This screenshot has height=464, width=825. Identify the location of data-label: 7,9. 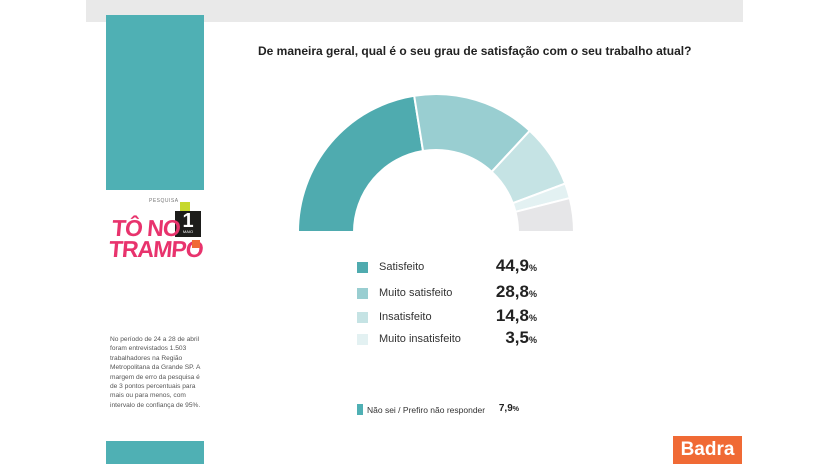
(505, 408).